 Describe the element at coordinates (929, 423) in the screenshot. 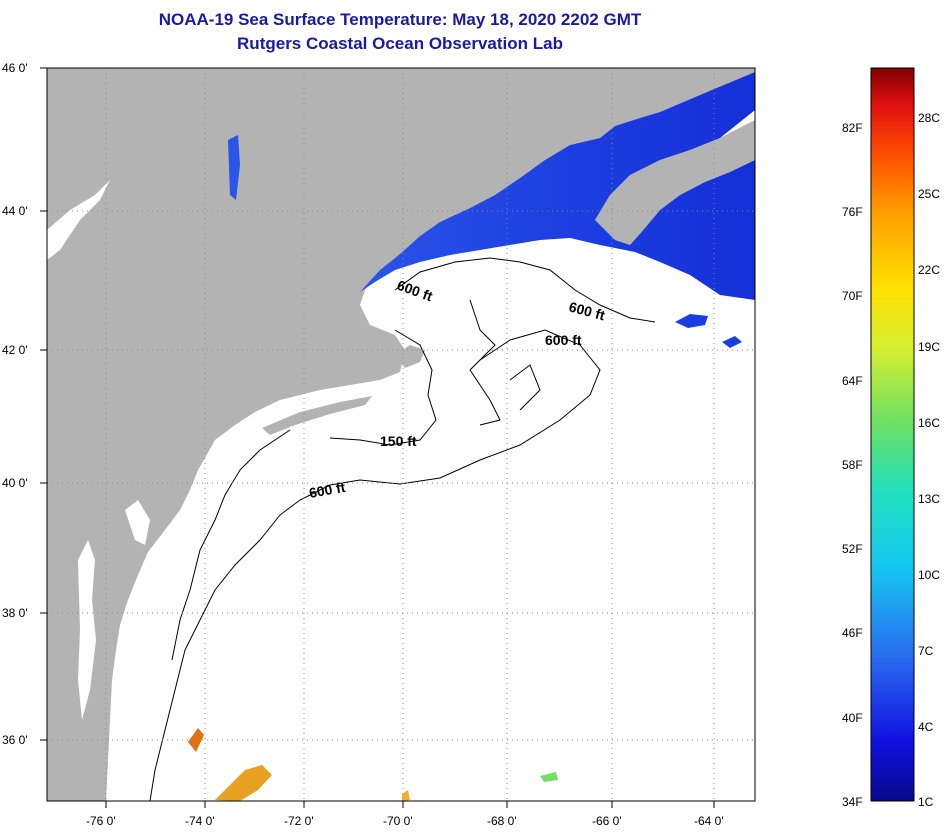

I see `colorbar-c-16: 16C` at that location.